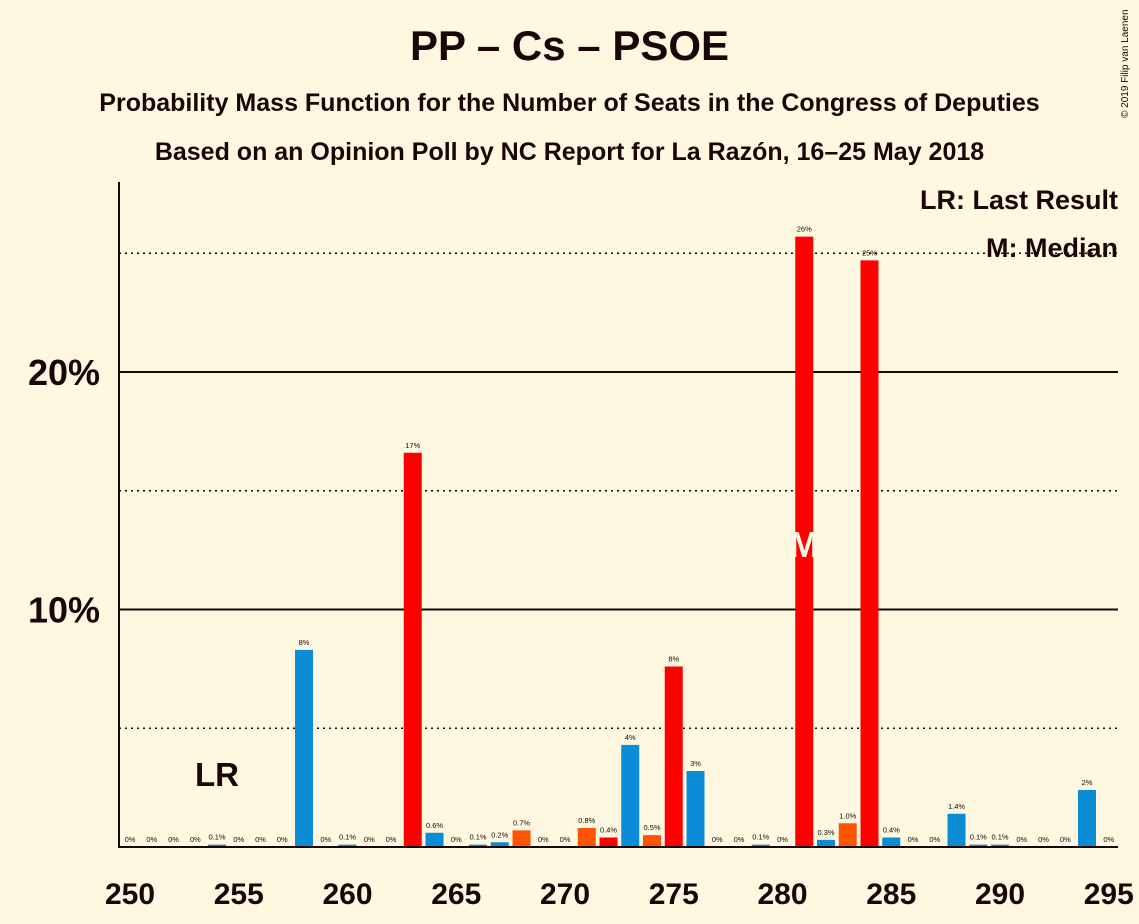 The image size is (1139, 924). Describe the element at coordinates (195, 839) in the screenshot. I see `data-label-seat-253: 0%` at that location.